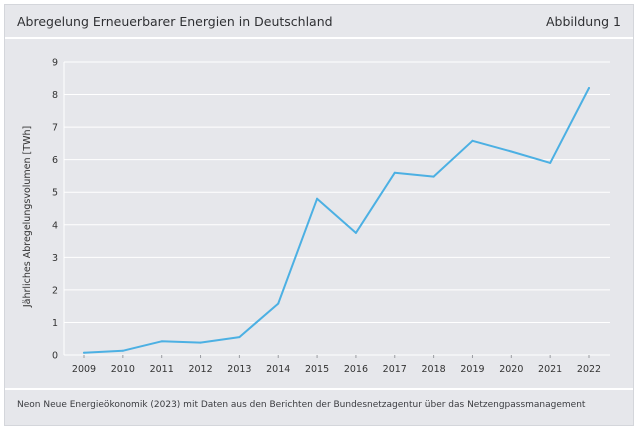  Describe the element at coordinates (55, 225) in the screenshot. I see `y-tick-label: 4` at that location.